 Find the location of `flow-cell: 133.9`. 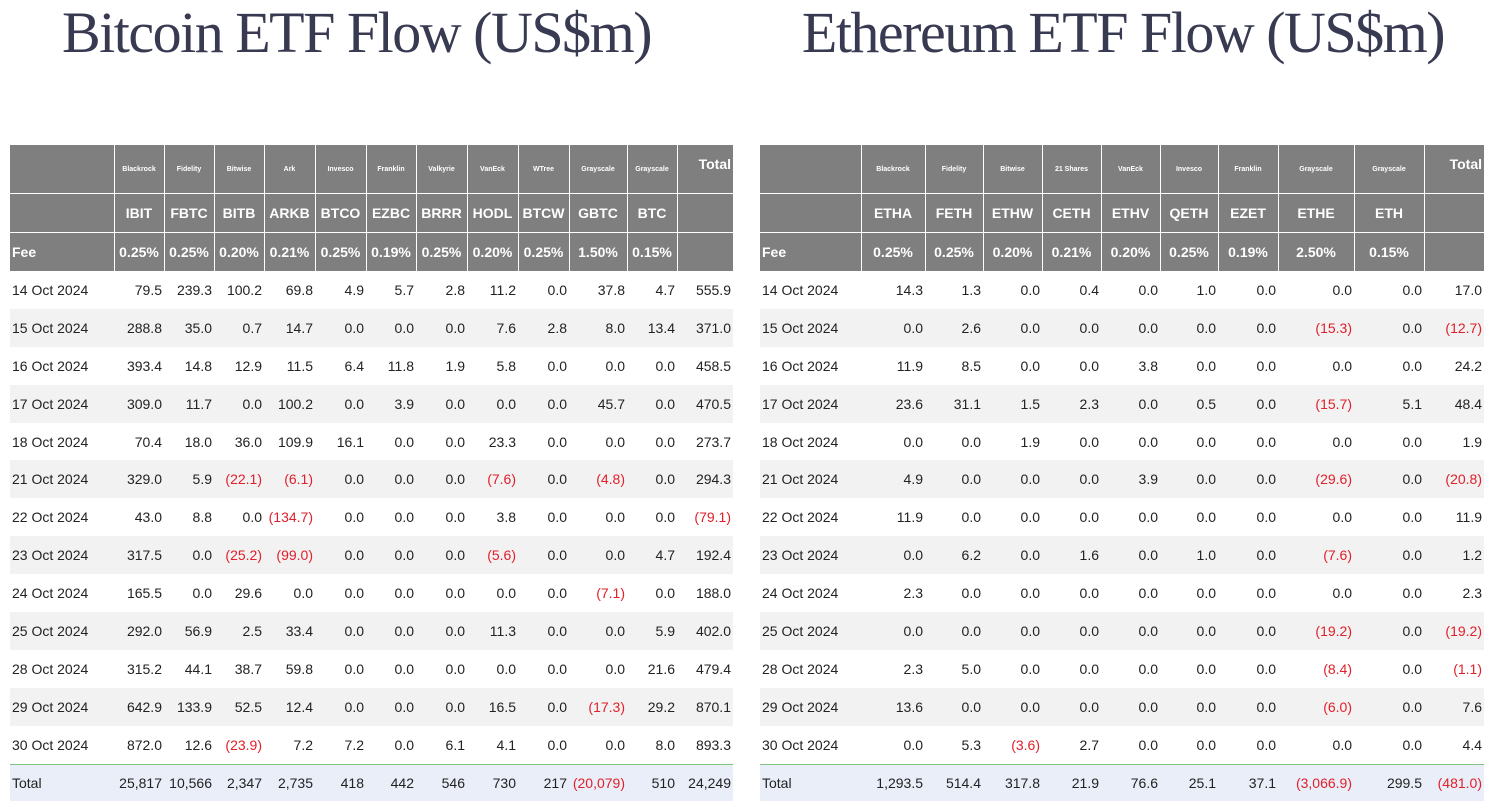

flow-cell: 133.9 is located at coordinates (189, 706).